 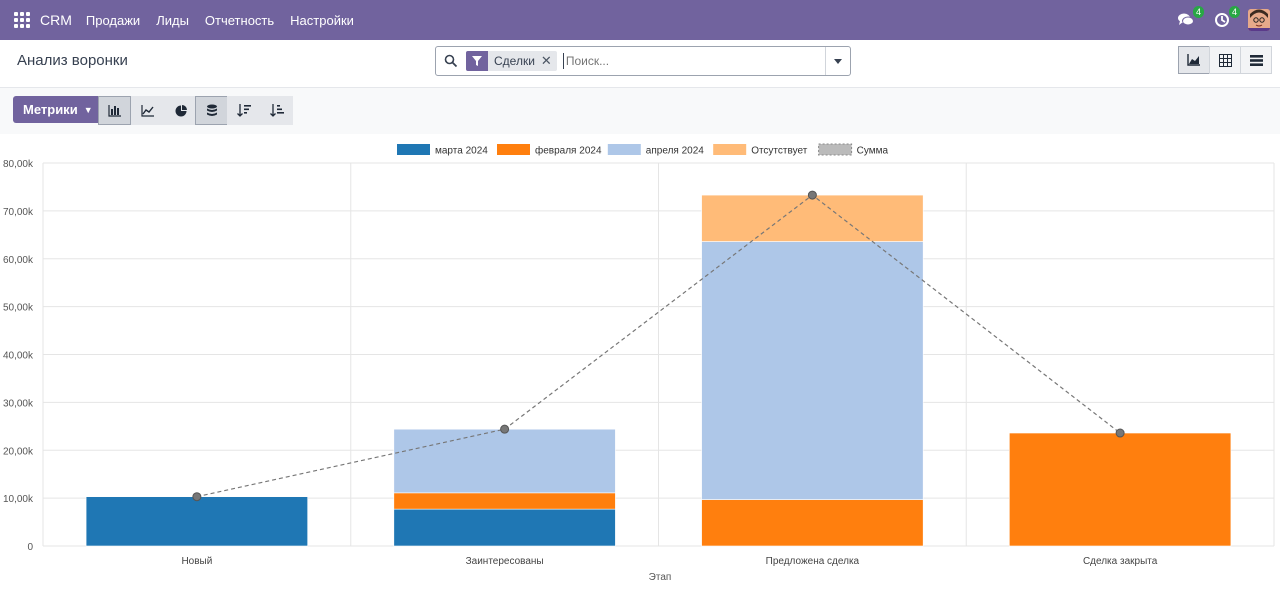 I want to click on x-tick-label: Сделка закрыта, so click(x=1120, y=561).